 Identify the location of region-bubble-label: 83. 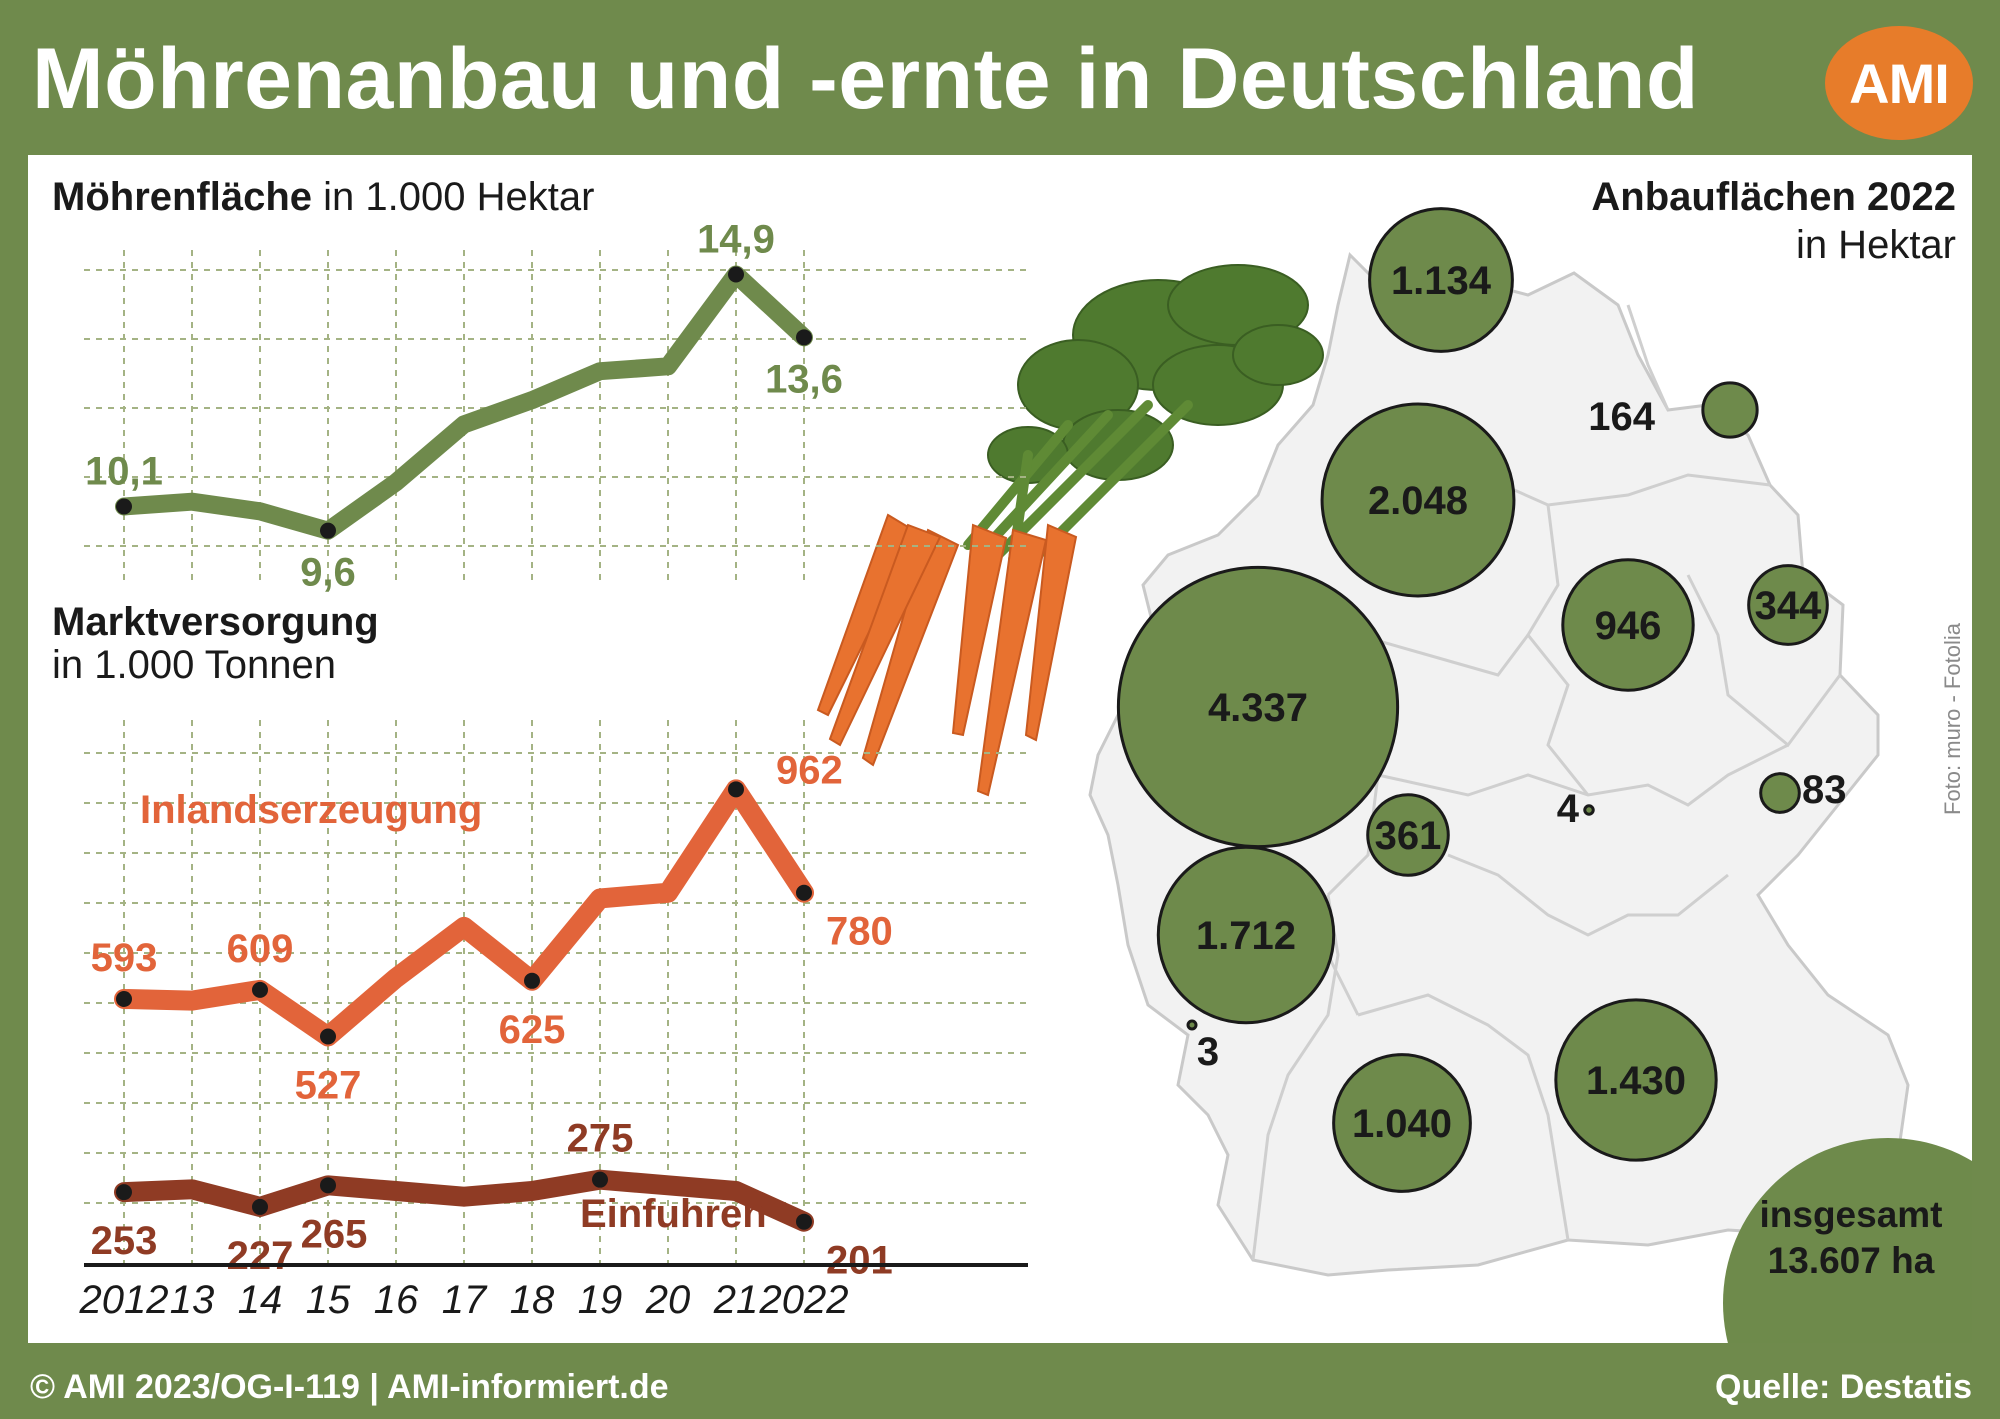
(1824, 790).